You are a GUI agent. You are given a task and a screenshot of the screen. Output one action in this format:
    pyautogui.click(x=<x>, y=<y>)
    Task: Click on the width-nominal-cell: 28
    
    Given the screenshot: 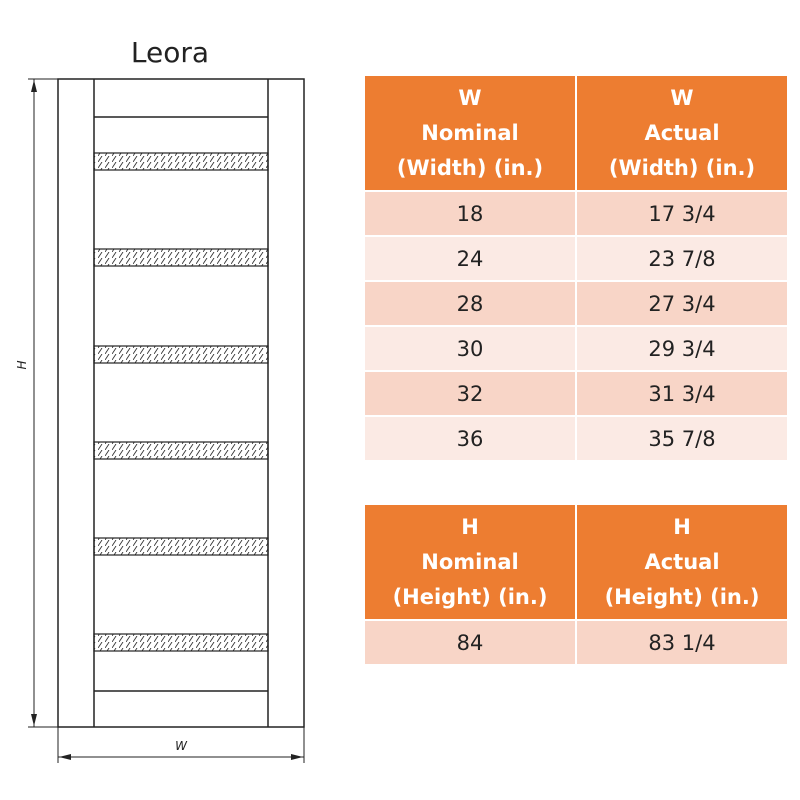 What is the action you would take?
    pyautogui.click(x=470, y=303)
    